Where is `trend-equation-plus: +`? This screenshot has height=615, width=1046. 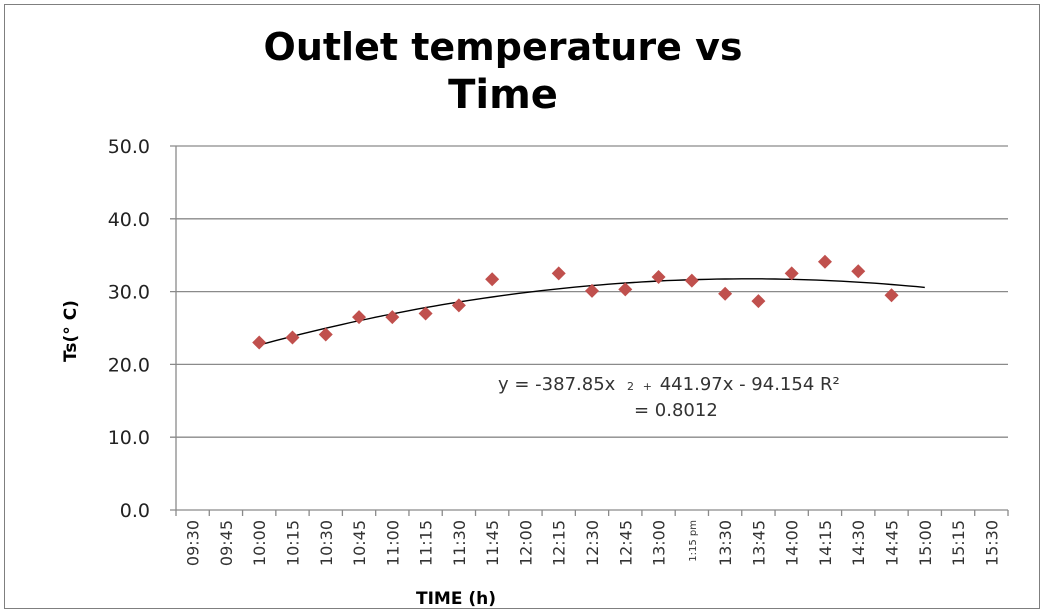
trend-equation-plus: + is located at coordinates (647, 386).